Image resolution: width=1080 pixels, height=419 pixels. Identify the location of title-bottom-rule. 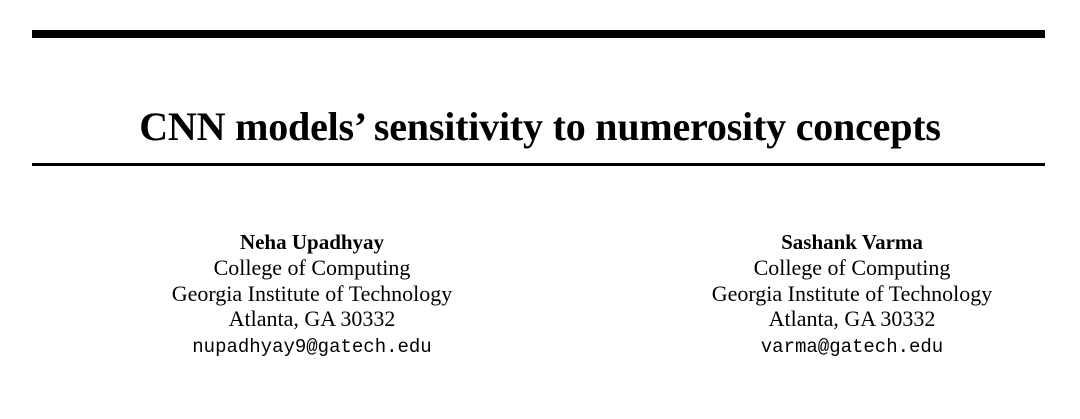
(538, 164).